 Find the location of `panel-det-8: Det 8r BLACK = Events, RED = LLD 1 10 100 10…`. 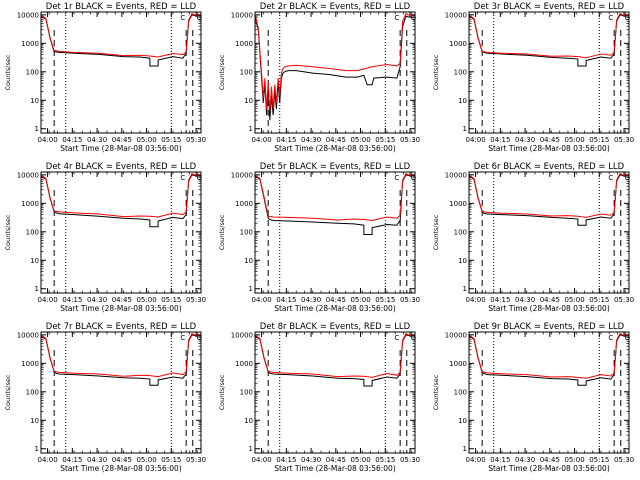

panel-det-8: Det 8r BLACK = Events, RED = LLD 1 10 100 10… is located at coordinates (319, 397).